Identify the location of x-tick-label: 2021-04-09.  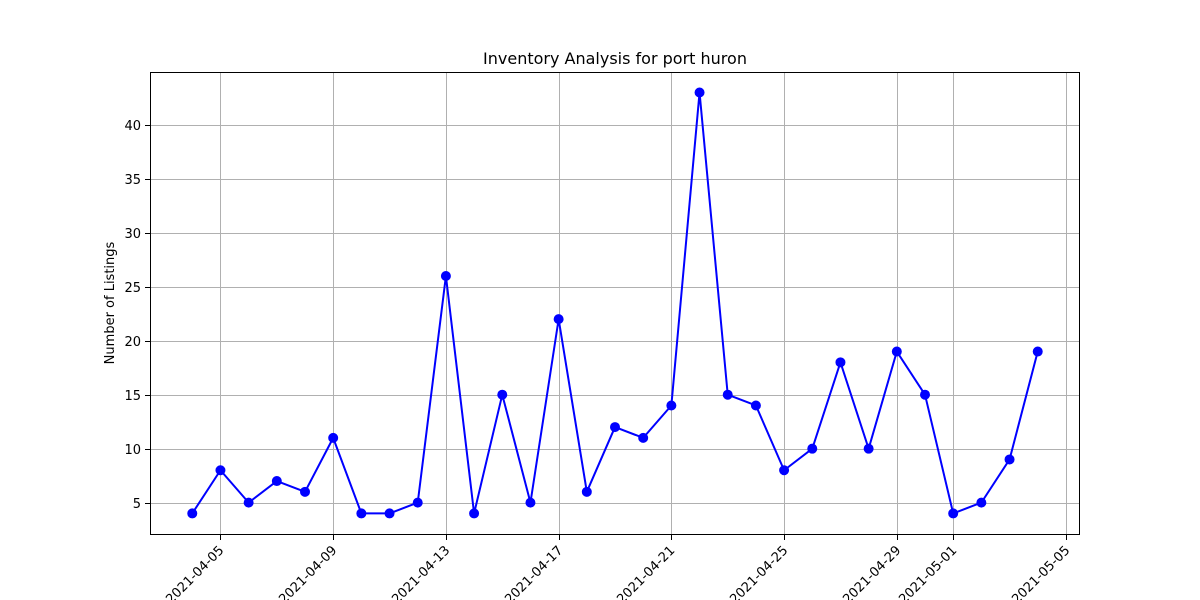
(308, 571).